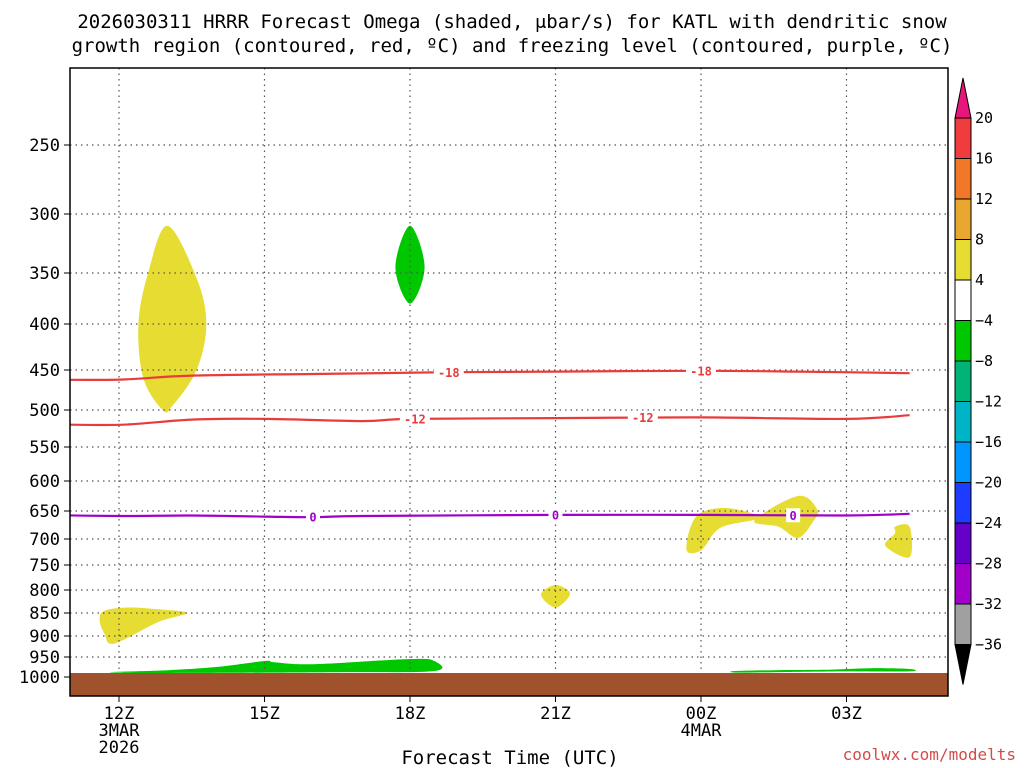 The width and height of the screenshot is (1024, 768). I want to click on ytick-label-500: 500, so click(44, 411).